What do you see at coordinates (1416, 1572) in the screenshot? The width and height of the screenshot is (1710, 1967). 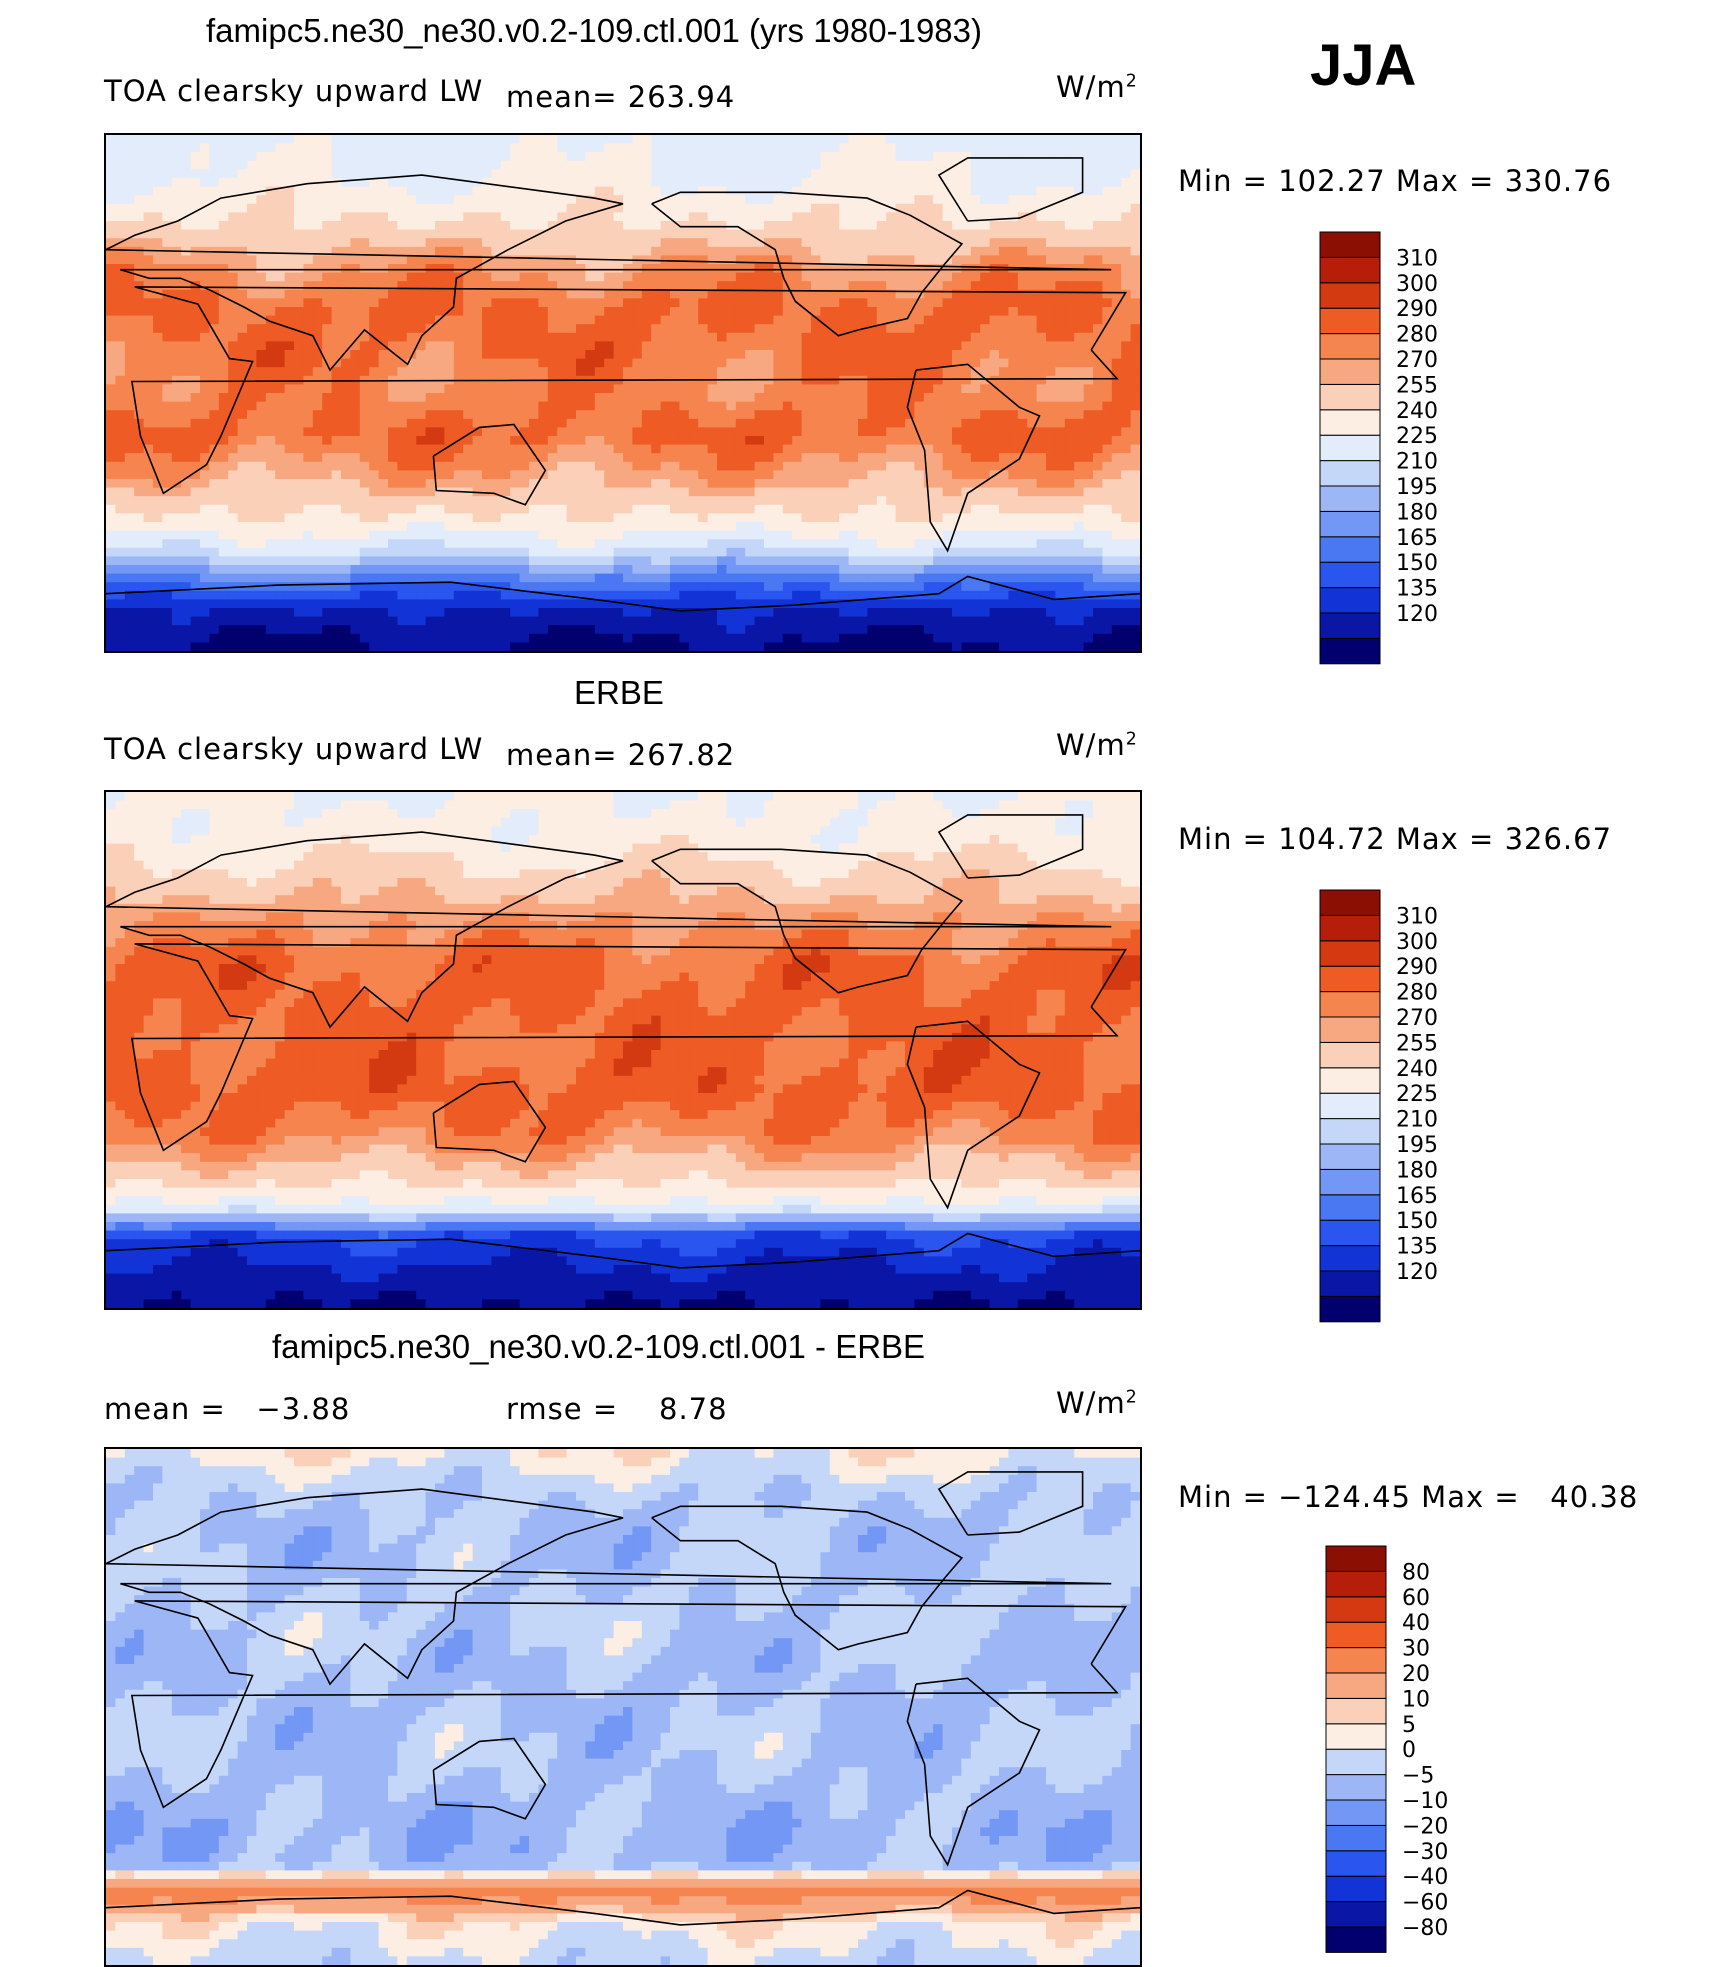 I see `colorbar-tick-label: 80` at bounding box center [1416, 1572].